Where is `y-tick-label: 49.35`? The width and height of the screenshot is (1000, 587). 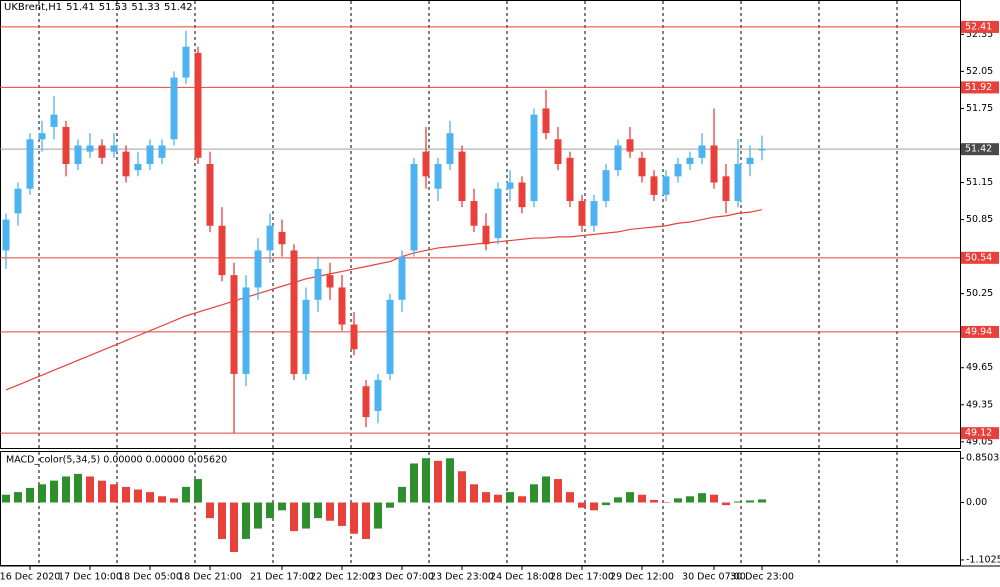
y-tick-label: 49.35 is located at coordinates (979, 404).